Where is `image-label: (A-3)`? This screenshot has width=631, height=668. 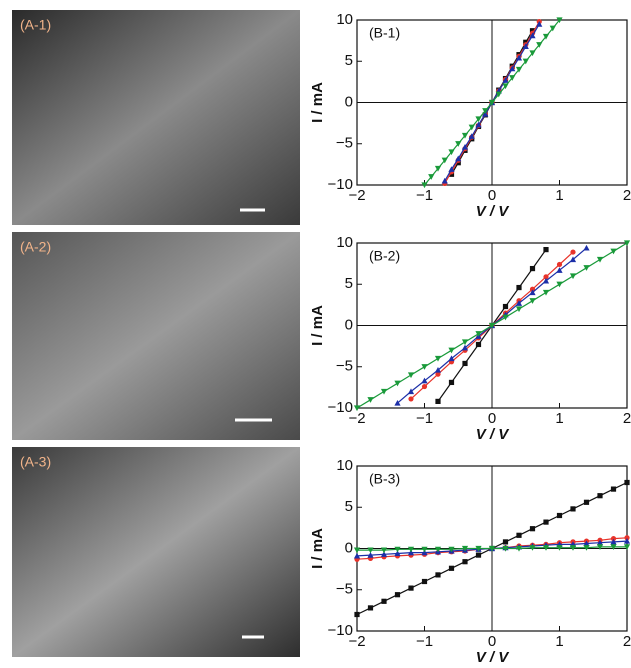 image-label: (A-3) is located at coordinates (35, 462).